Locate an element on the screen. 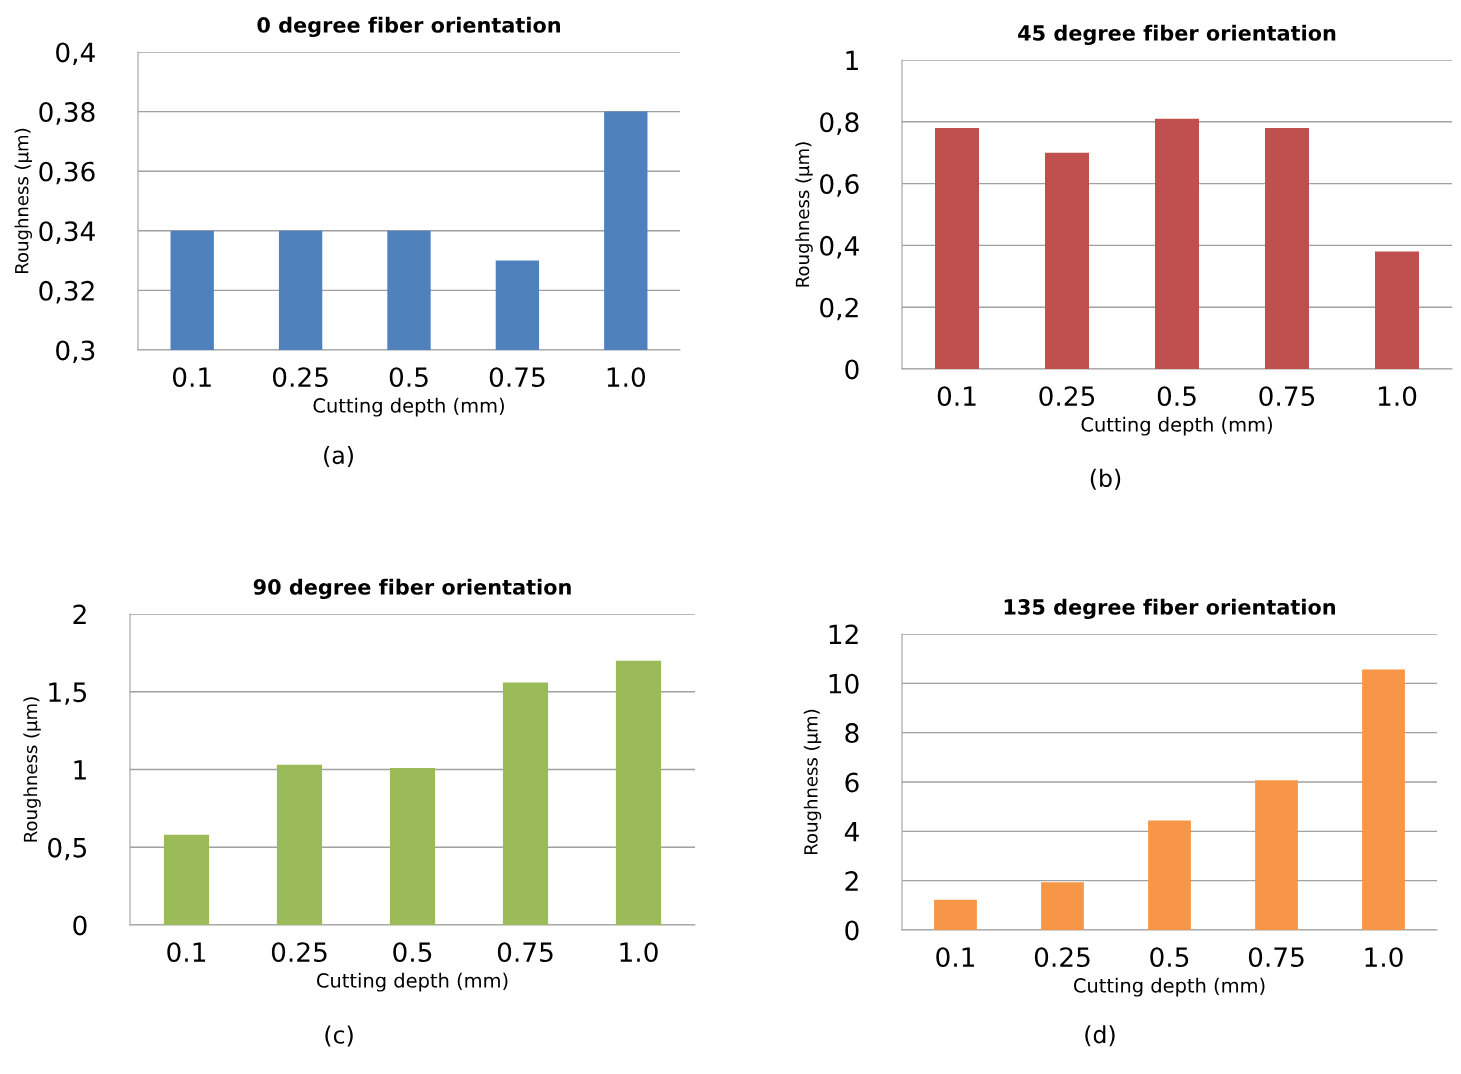  y-tick-label: 0,38 is located at coordinates (67, 113).